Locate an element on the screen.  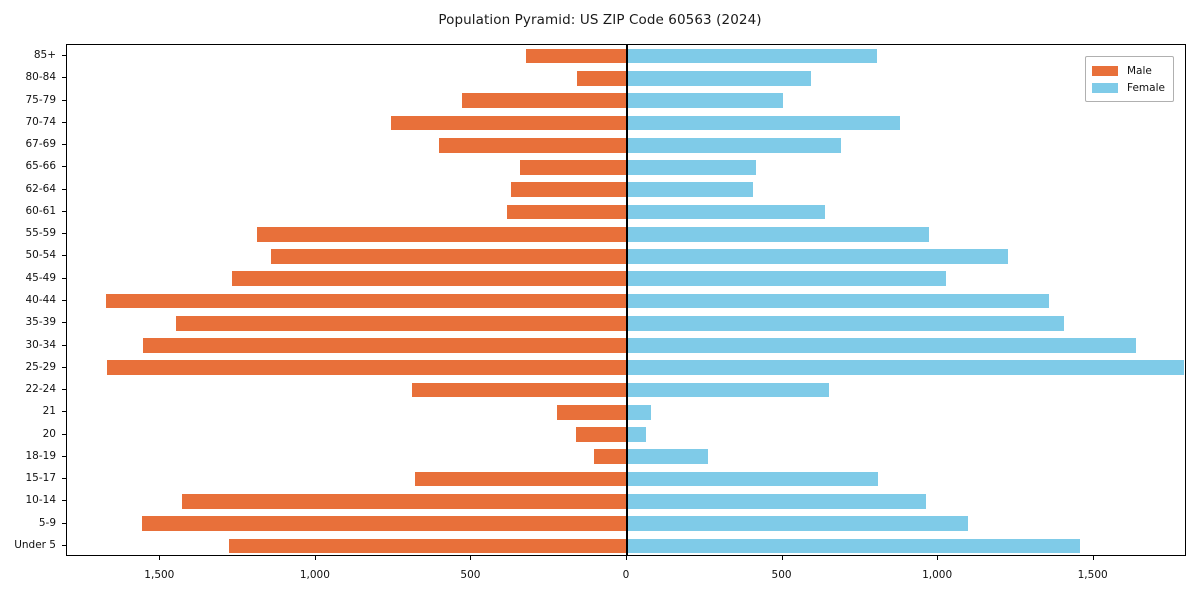
y-axis-tick-label: 21 is located at coordinates (49, 411).